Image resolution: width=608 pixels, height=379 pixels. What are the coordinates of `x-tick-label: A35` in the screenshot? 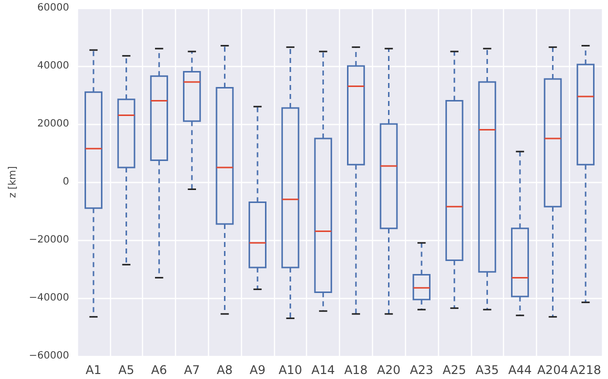 It's located at (487, 370).